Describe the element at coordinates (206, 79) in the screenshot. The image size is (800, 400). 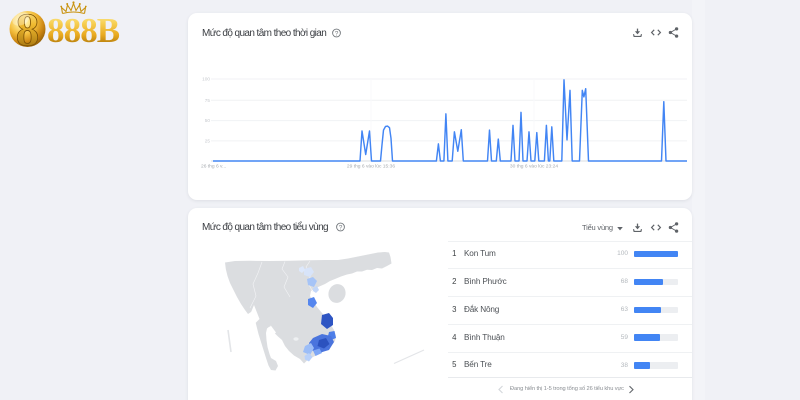
I see `svg-text: 100` at that location.